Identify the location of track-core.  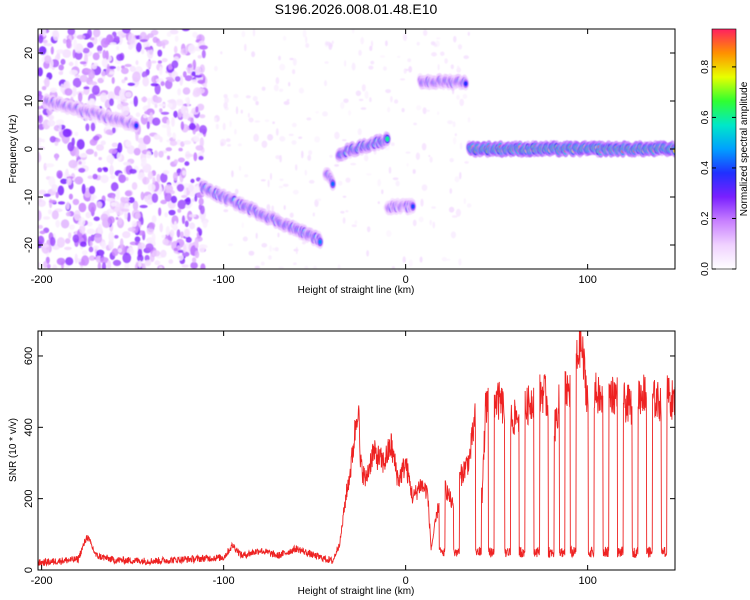
(136, 126).